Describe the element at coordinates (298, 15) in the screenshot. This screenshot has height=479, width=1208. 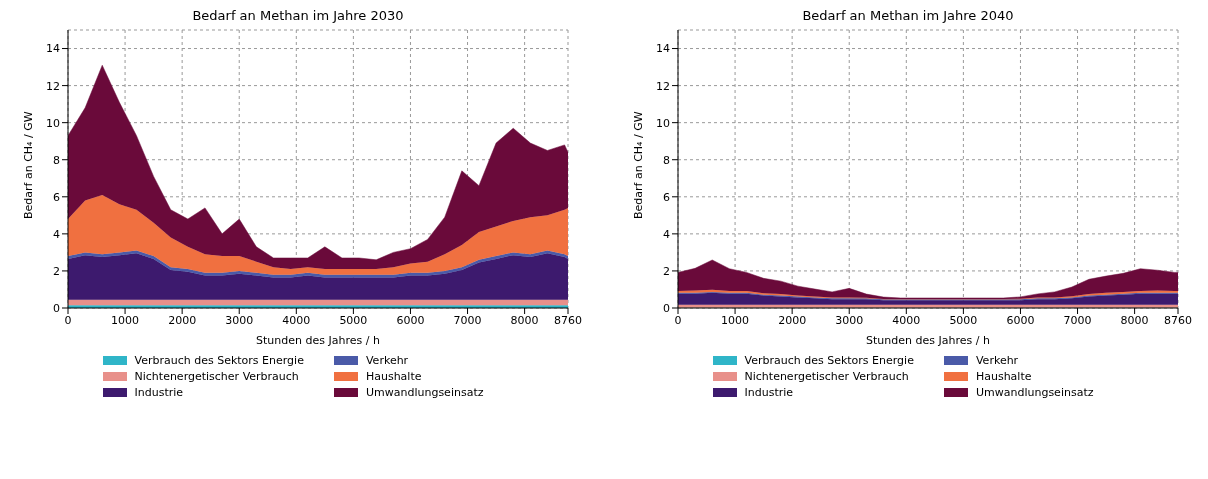
I see `chart-title: Bedarf an Methan im Jahre 2030` at that location.